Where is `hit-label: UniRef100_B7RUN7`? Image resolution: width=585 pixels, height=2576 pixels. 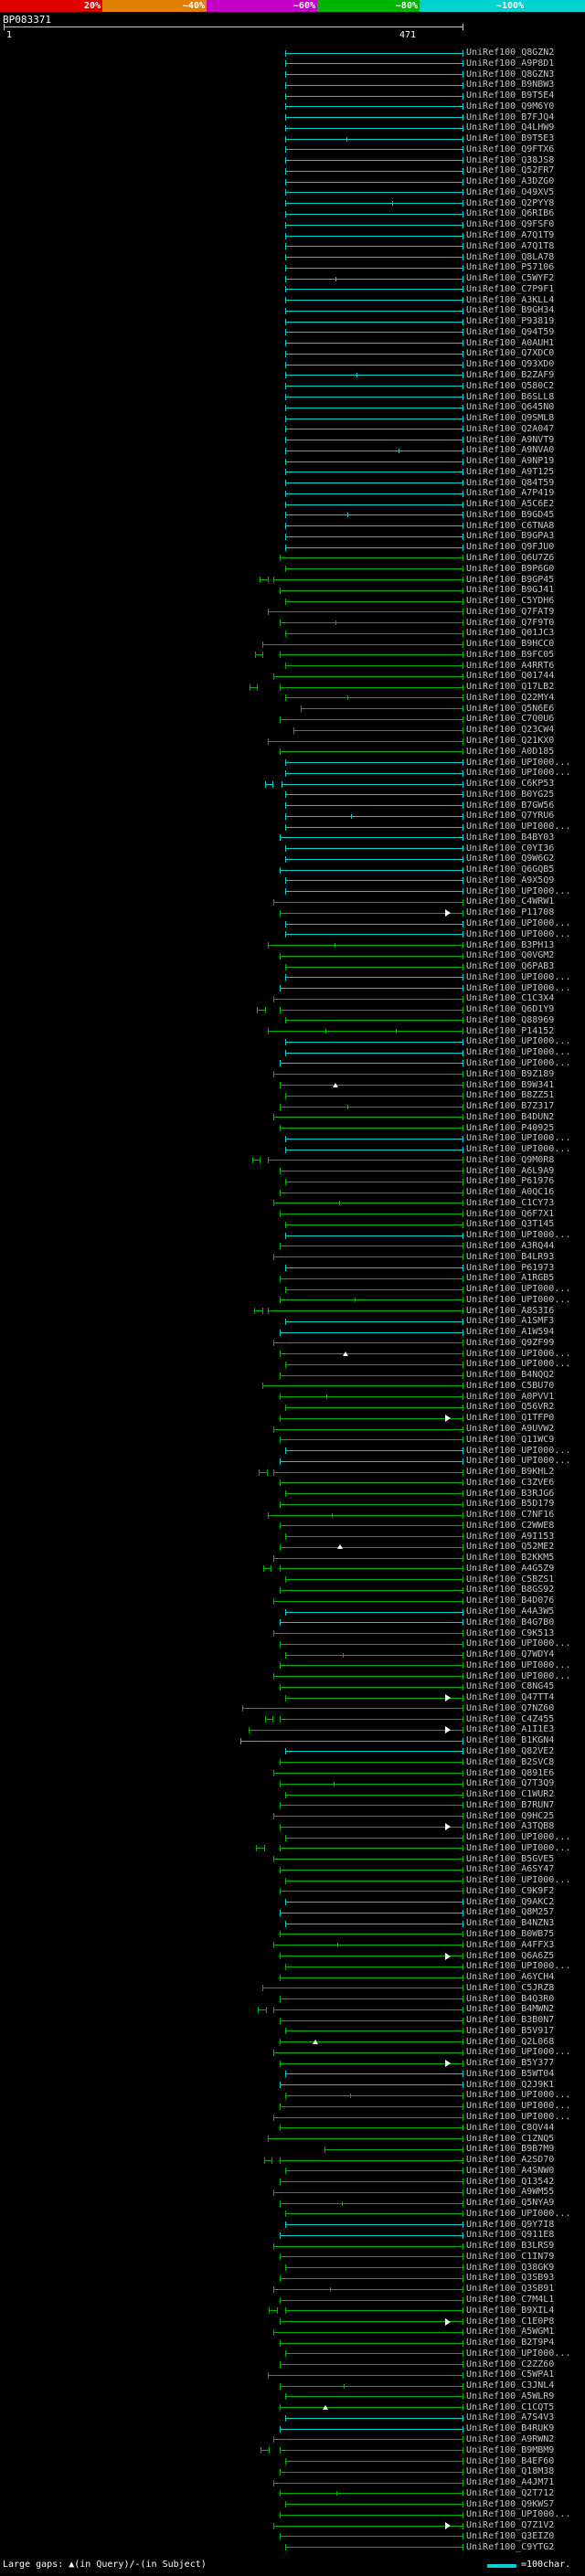 hit-label: UniRef100_B7RUN7 is located at coordinates (511, 1804).